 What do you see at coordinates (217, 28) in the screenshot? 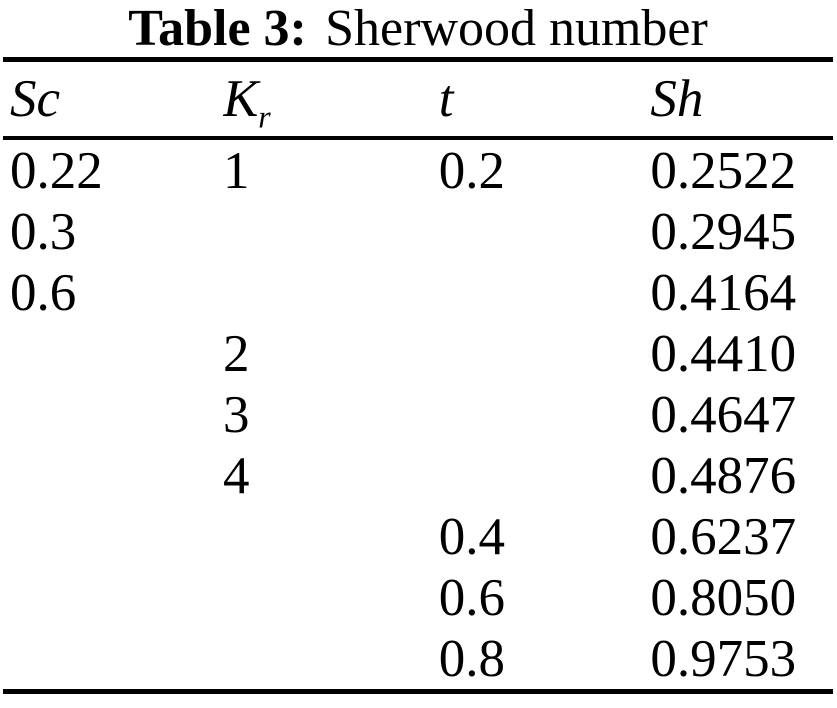
I see `table-caption-label: Table 3:` at bounding box center [217, 28].